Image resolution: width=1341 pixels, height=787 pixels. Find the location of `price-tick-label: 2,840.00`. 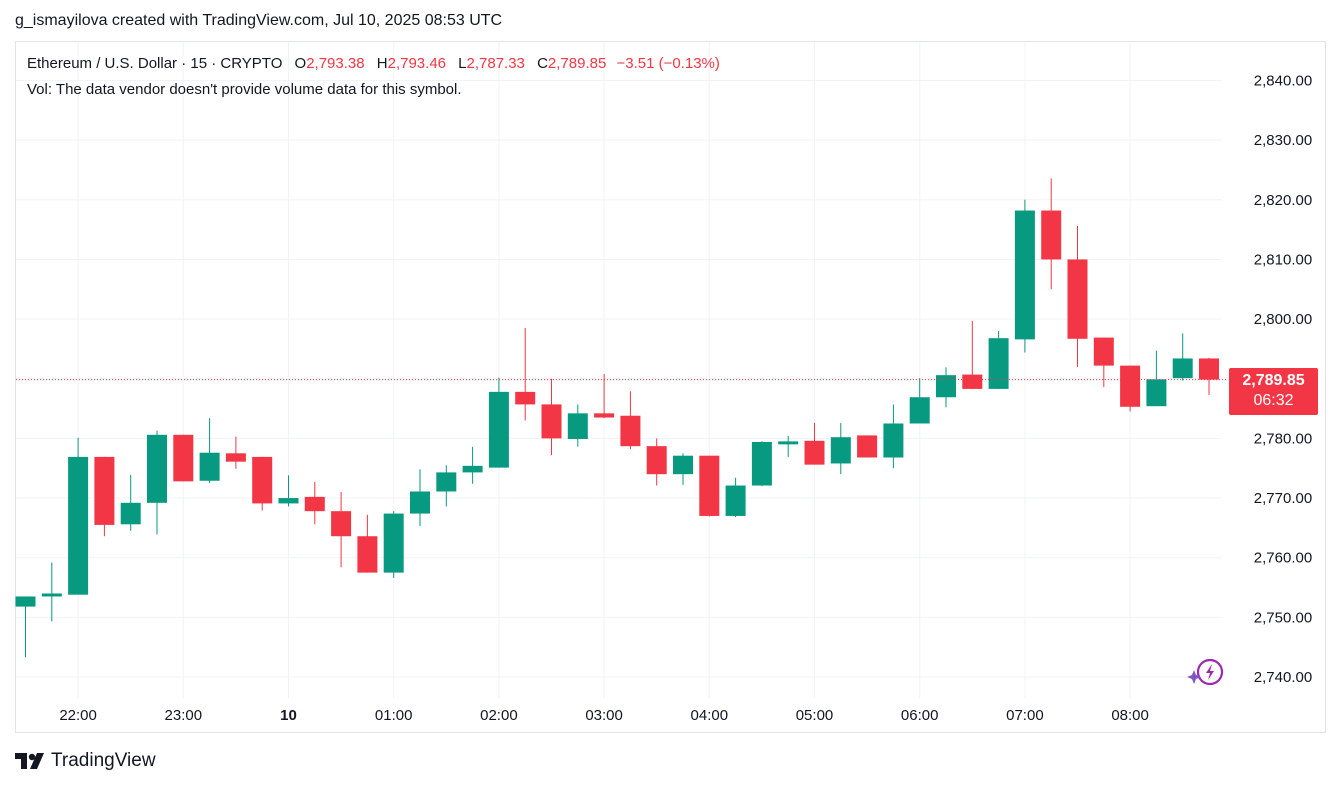

price-tick-label: 2,840.00 is located at coordinates (1283, 81).